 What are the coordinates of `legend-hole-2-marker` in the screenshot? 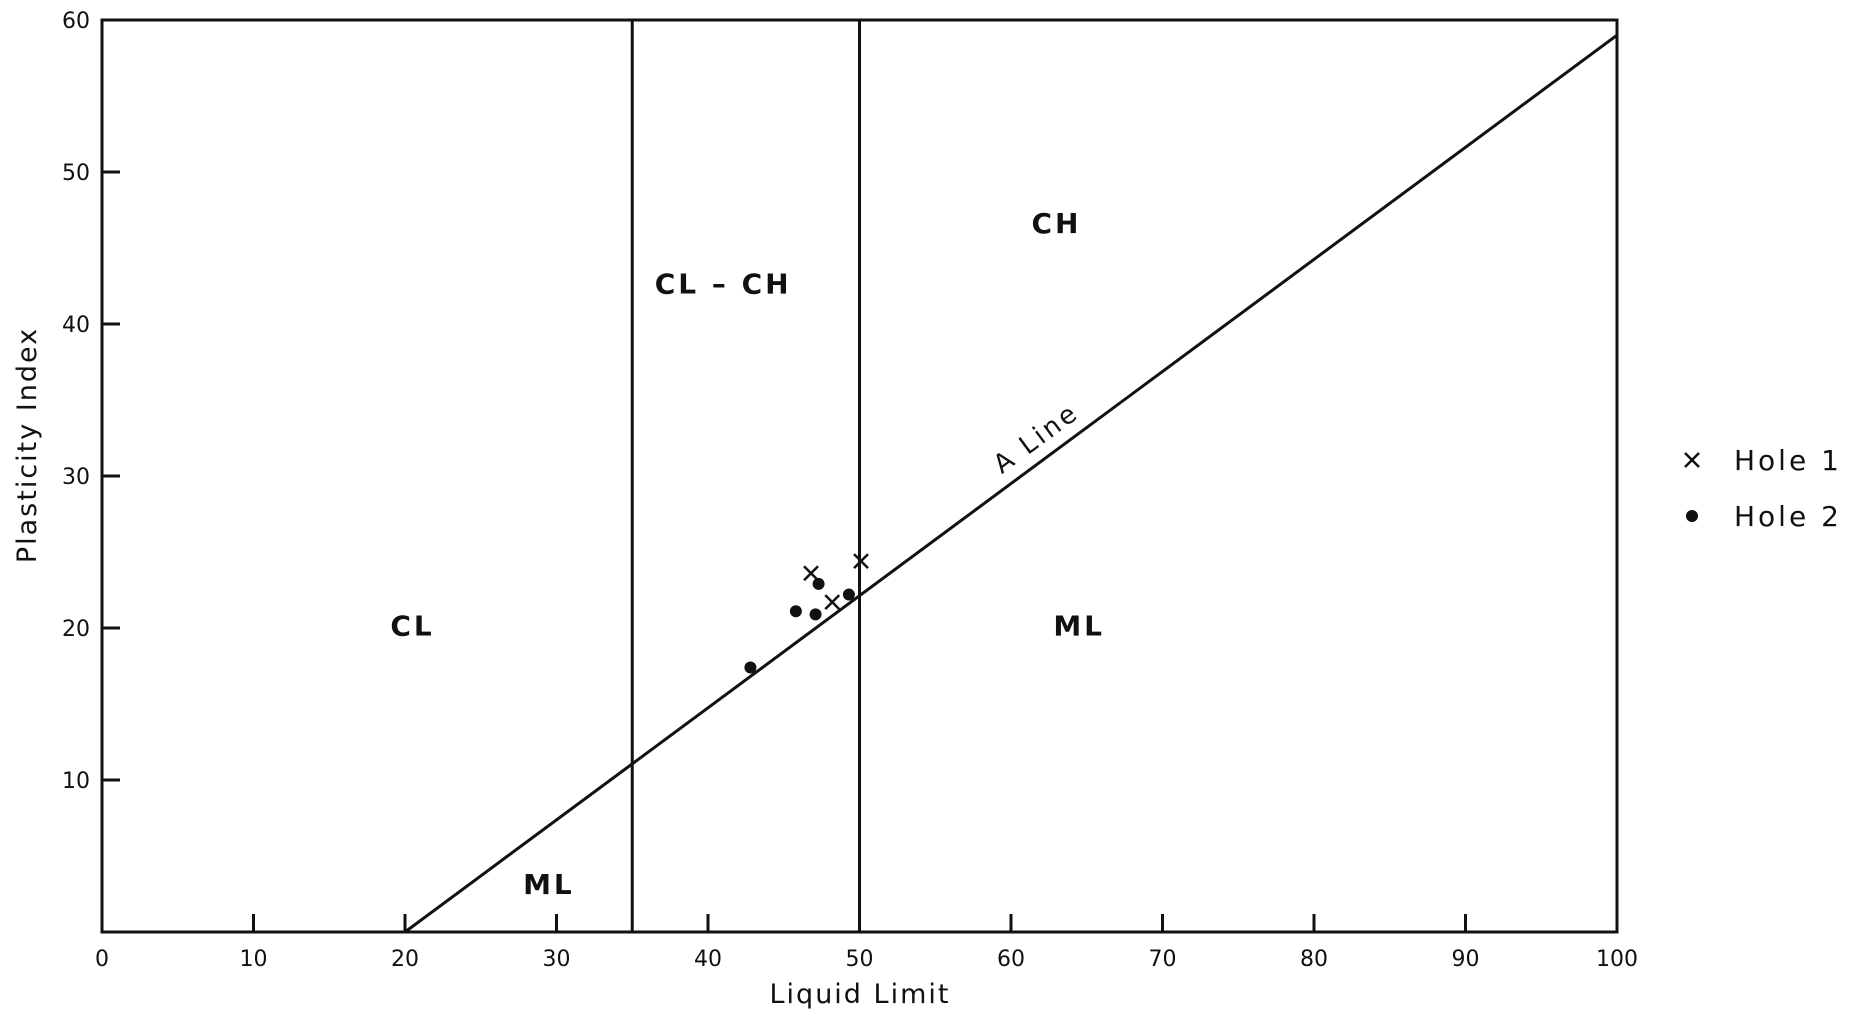 It's located at (1692, 516).